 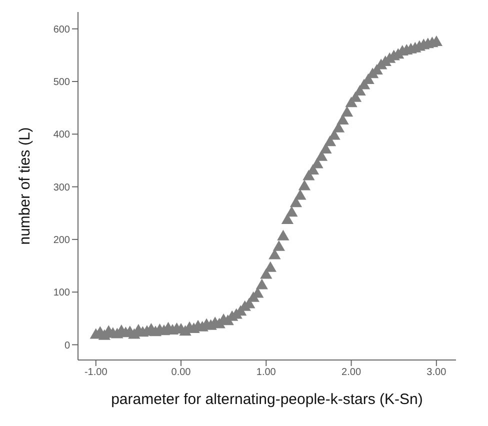 I want to click on x-tick-label: 1.00, so click(x=266, y=372).